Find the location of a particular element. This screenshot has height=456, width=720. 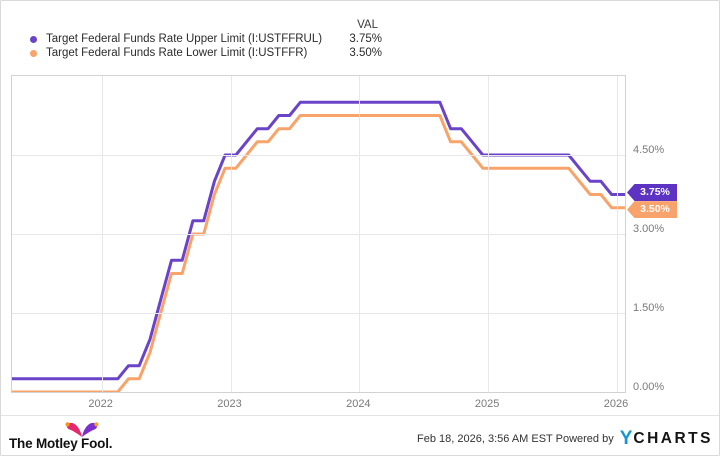

motley-fool-wordmark: The Motley Fool. is located at coordinates (61, 443).